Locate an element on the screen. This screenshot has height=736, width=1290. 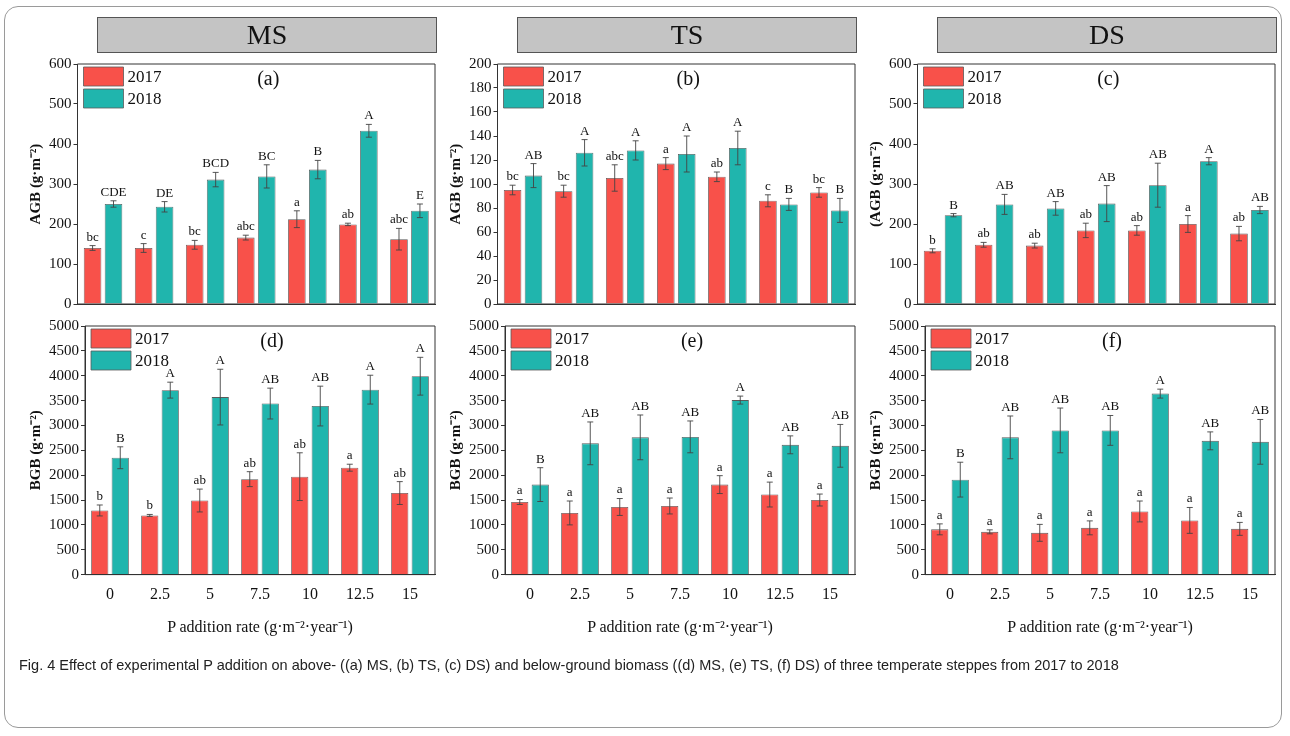
x-tick-label: 0 is located at coordinates (950, 594).